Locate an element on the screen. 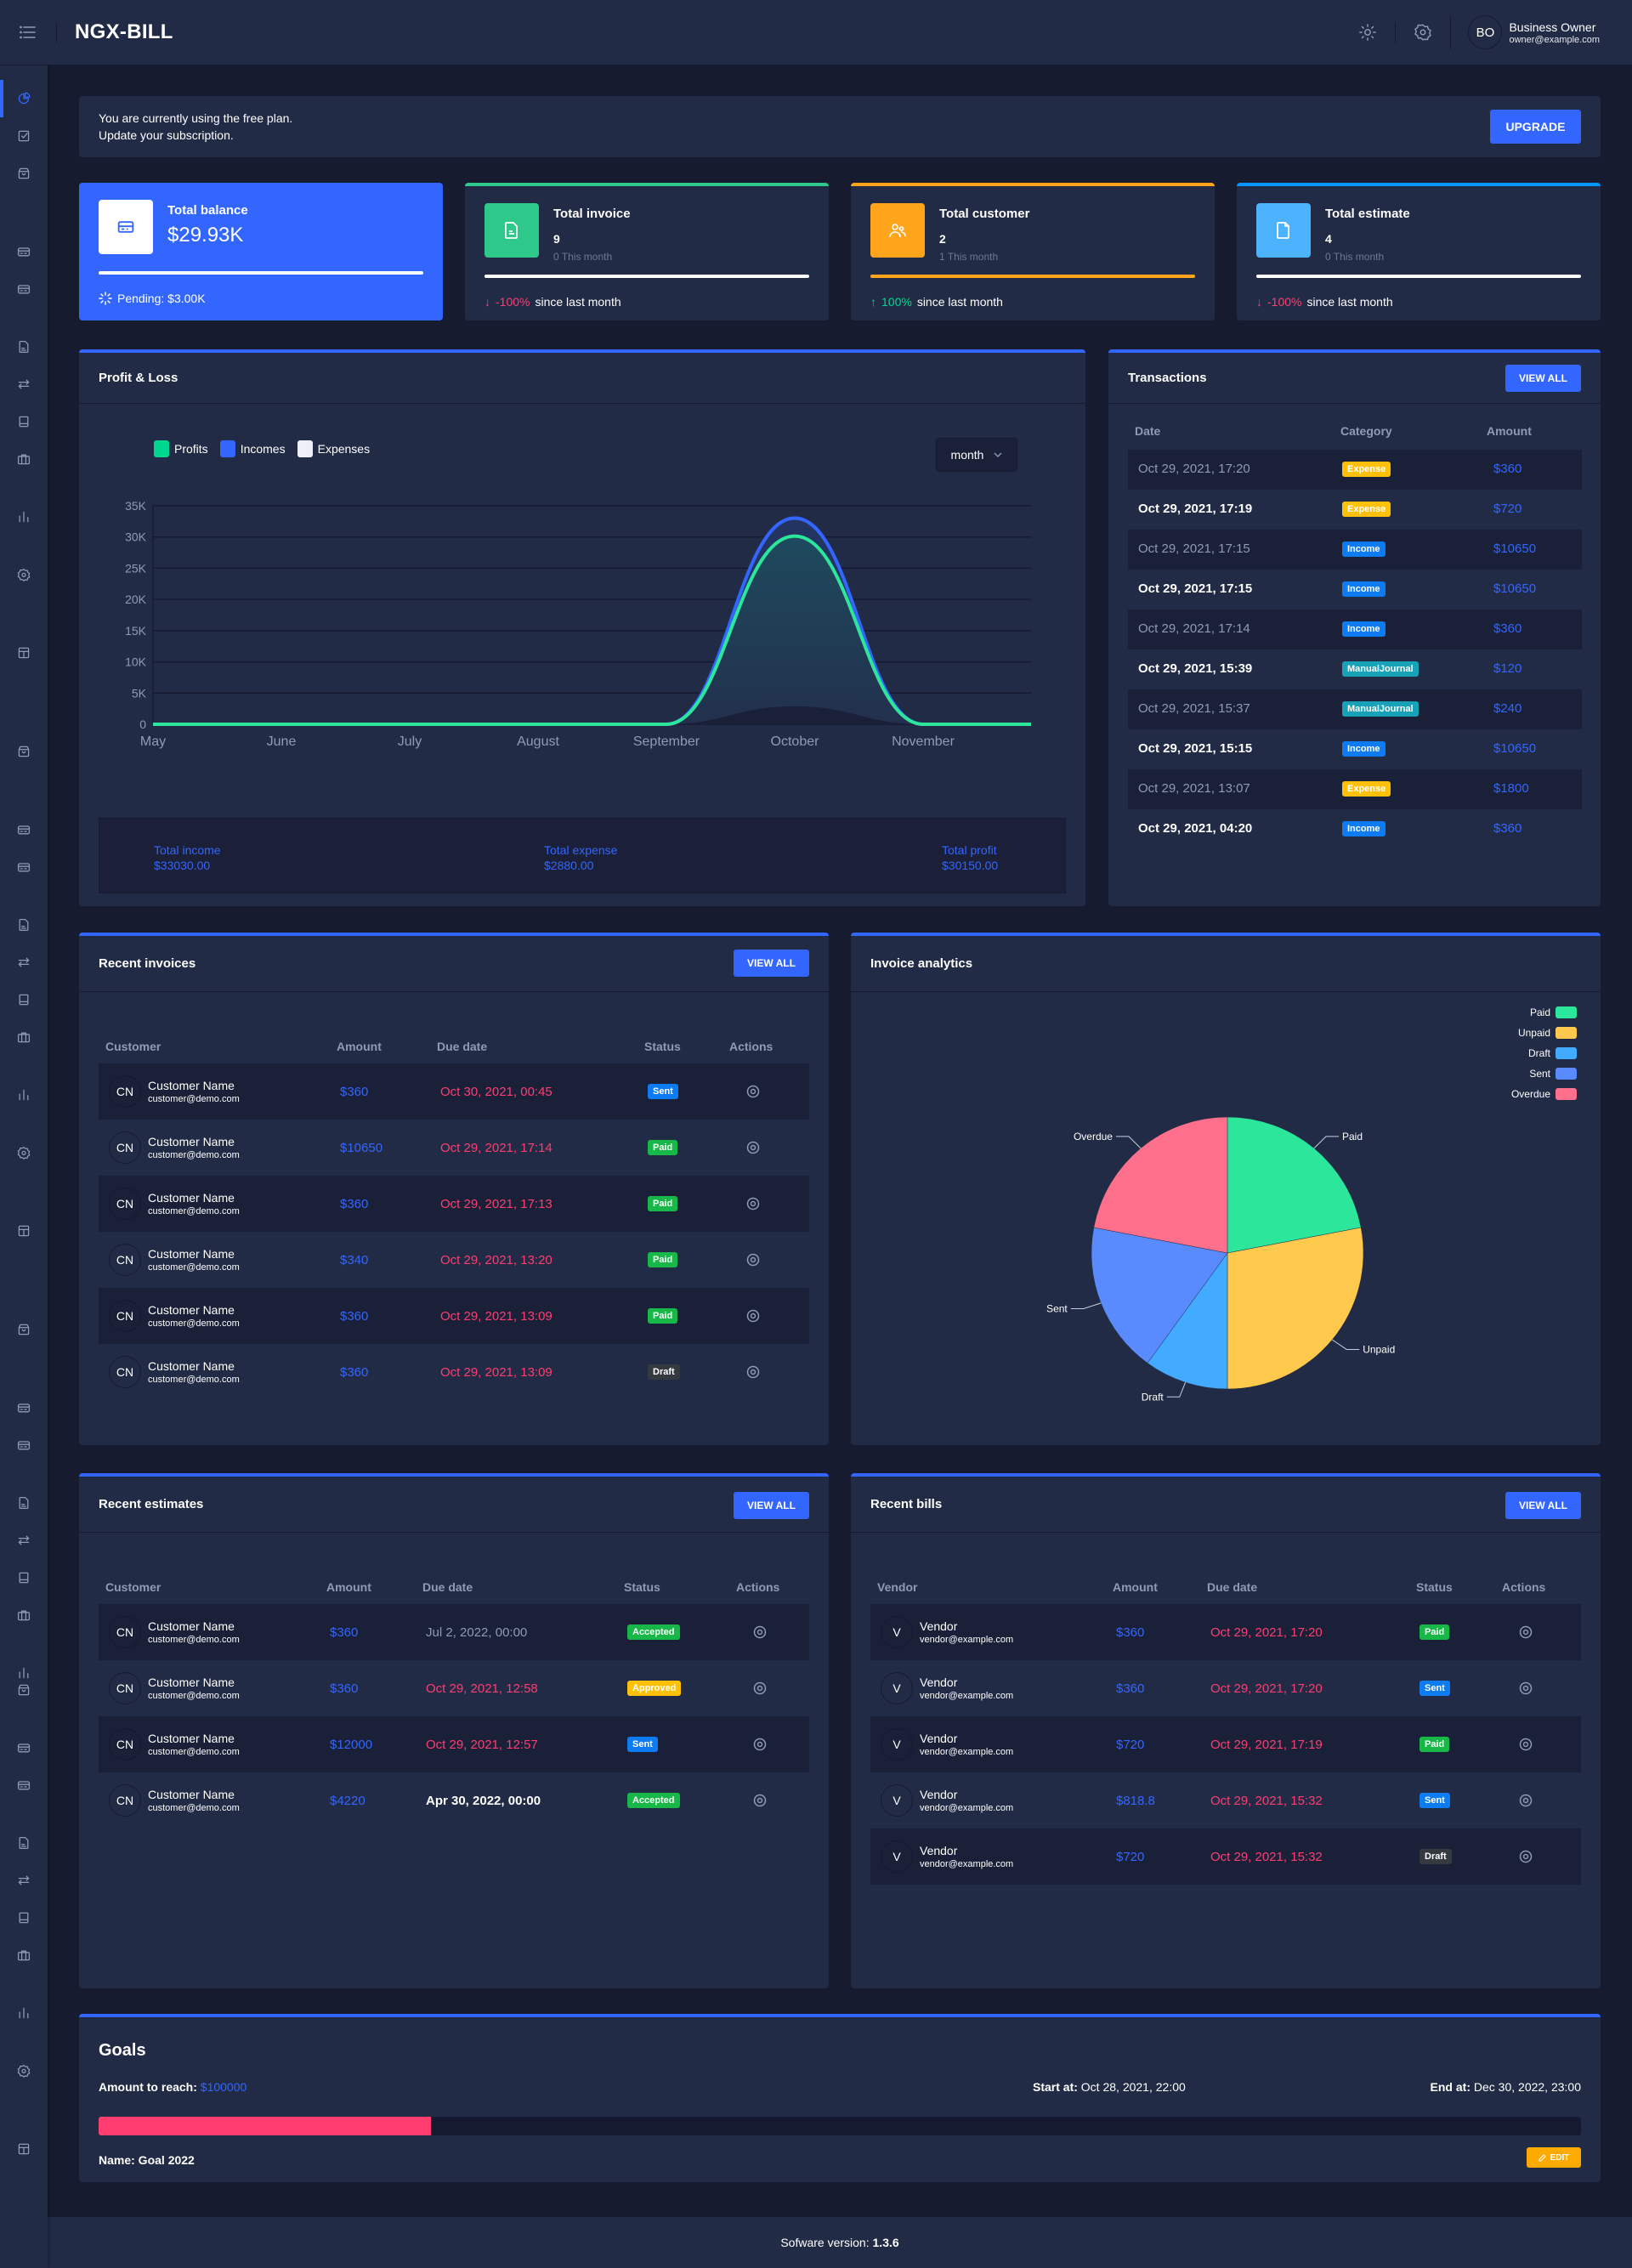 Image resolution: width=1632 pixels, height=2268 pixels. period-select: month is located at coordinates (976, 455).